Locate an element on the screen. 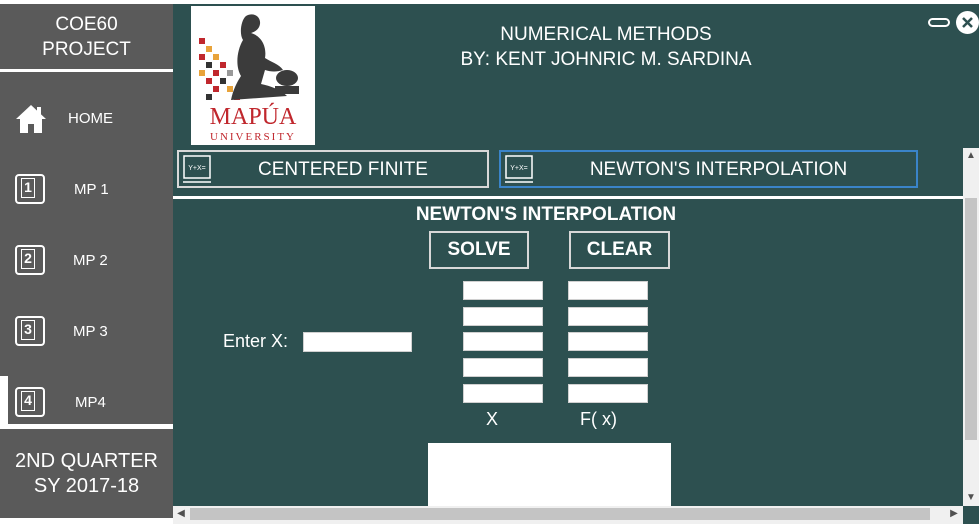  fx-column-label: F( x) is located at coordinates (598, 419).